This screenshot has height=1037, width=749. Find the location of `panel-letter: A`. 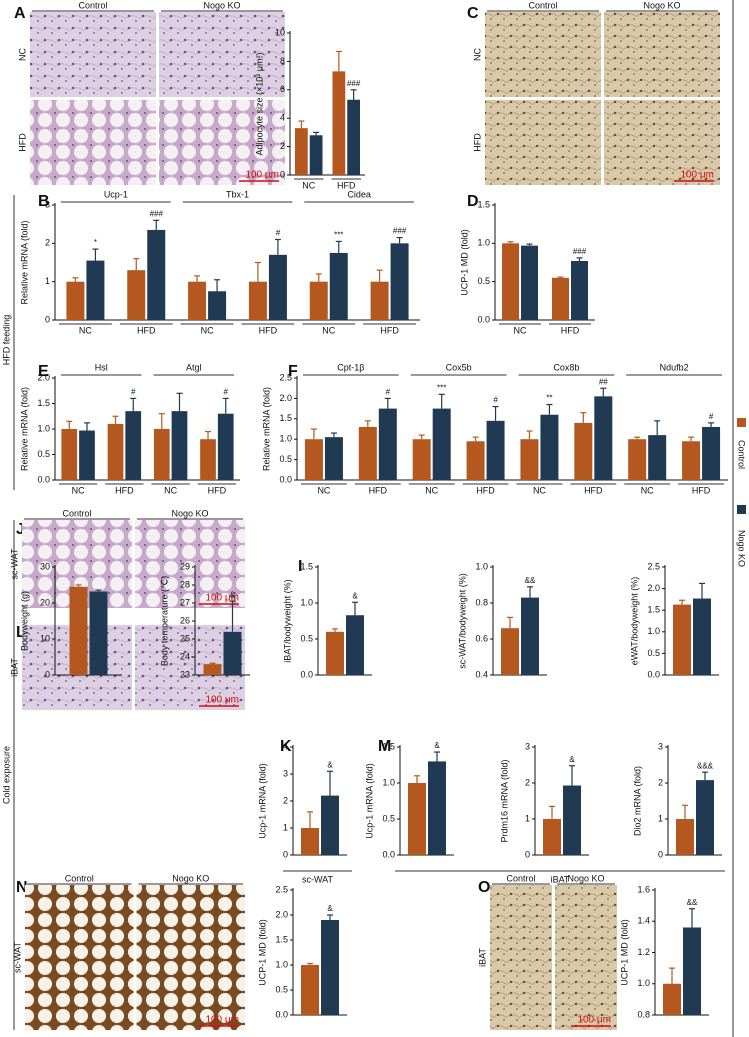

panel-letter: A is located at coordinates (20, 13).